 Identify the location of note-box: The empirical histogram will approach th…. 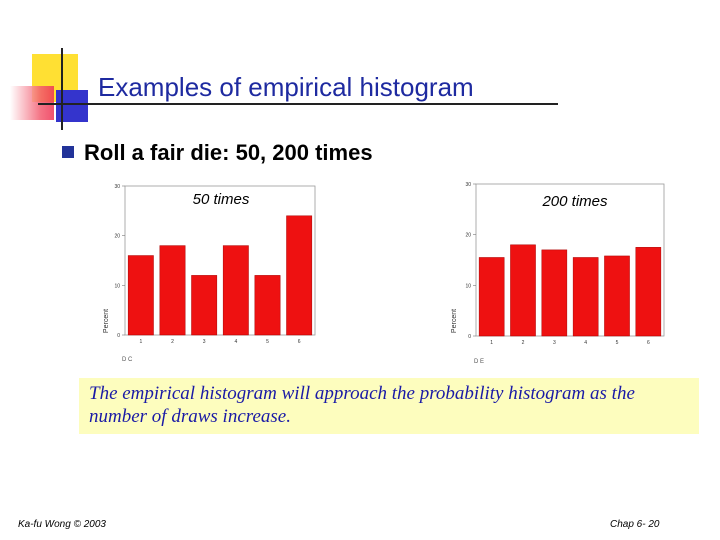
(389, 406).